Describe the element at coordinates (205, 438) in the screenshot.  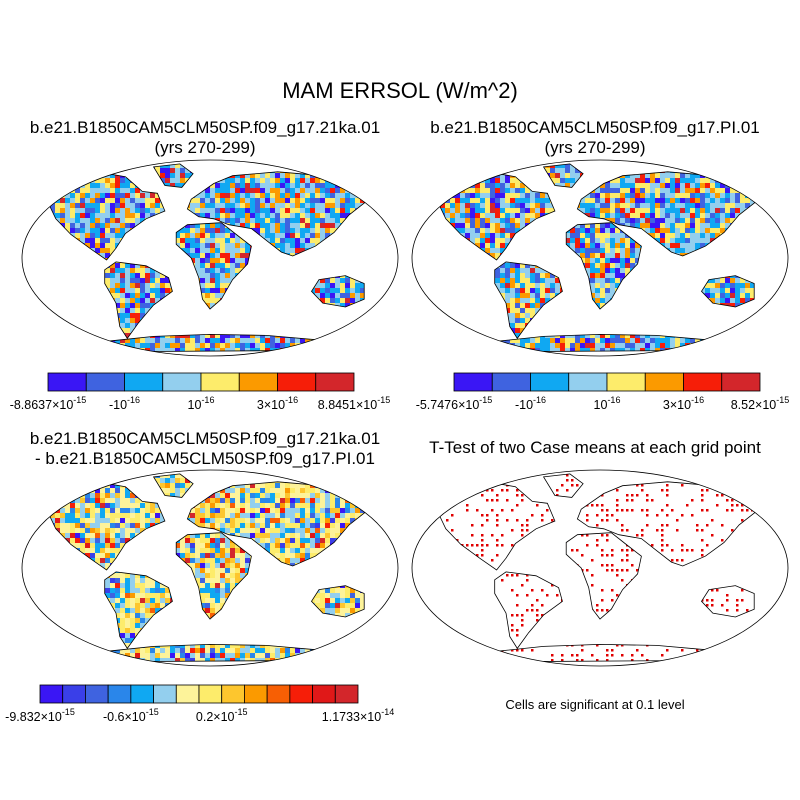
I see `panel-3-title-line-1: b.e21.B1850CAM5CLM50SP.f09_g17.21ka.01` at that location.